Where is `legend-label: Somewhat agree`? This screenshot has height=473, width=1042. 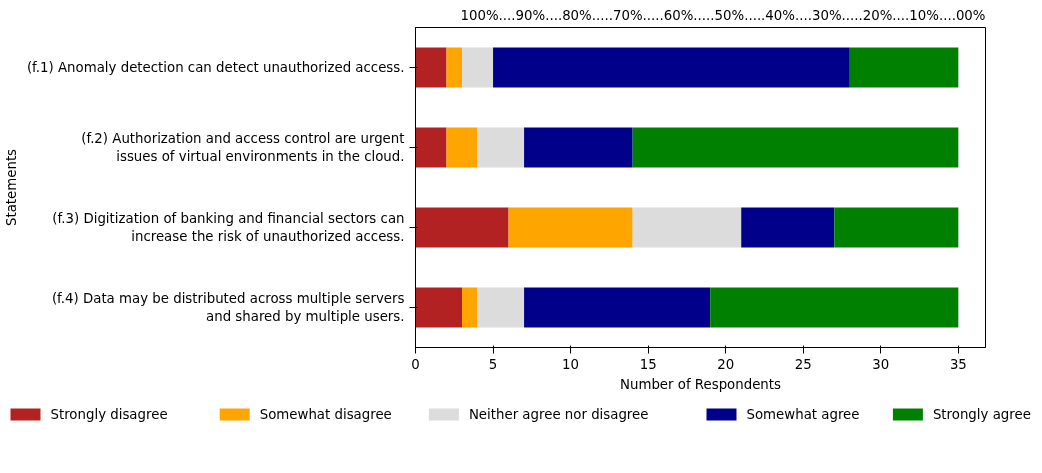
legend-label: Somewhat agree is located at coordinates (803, 414).